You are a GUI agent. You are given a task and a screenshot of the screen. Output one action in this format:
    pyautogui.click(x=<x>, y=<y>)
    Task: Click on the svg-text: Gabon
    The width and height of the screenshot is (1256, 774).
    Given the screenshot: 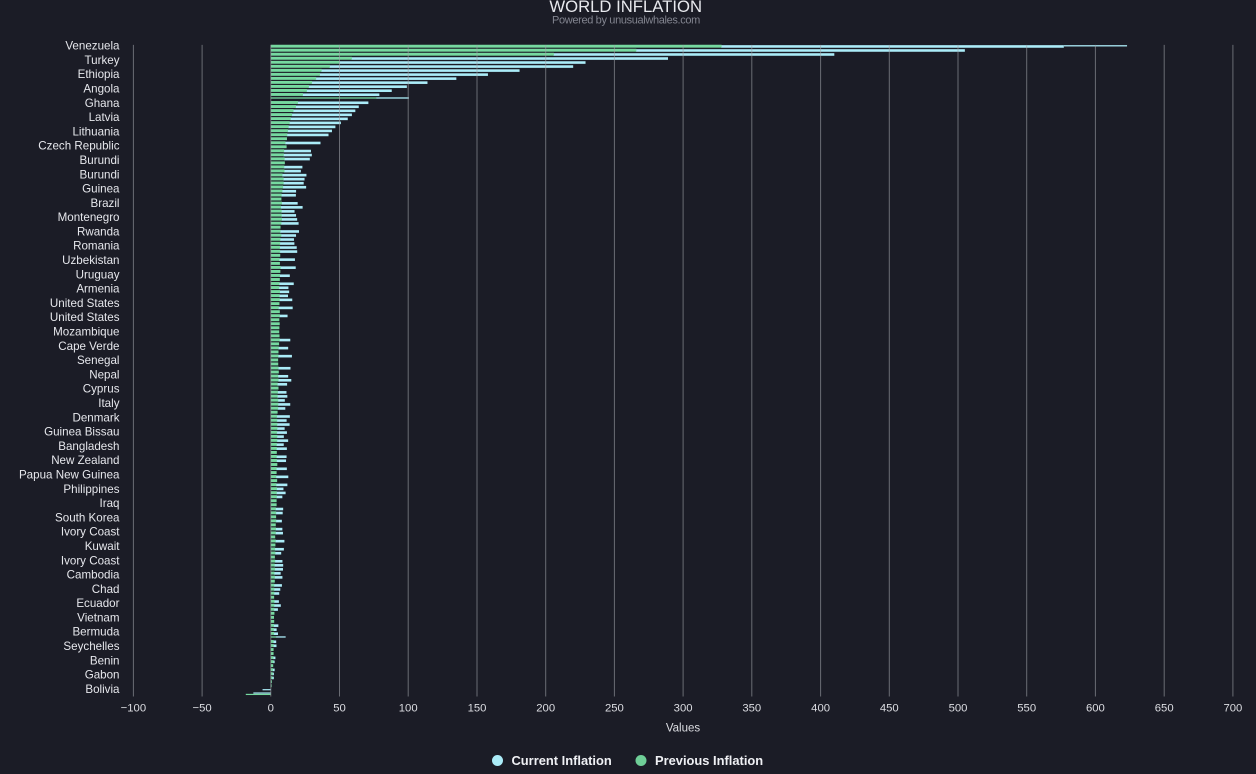 What is the action you would take?
    pyautogui.click(x=102, y=675)
    